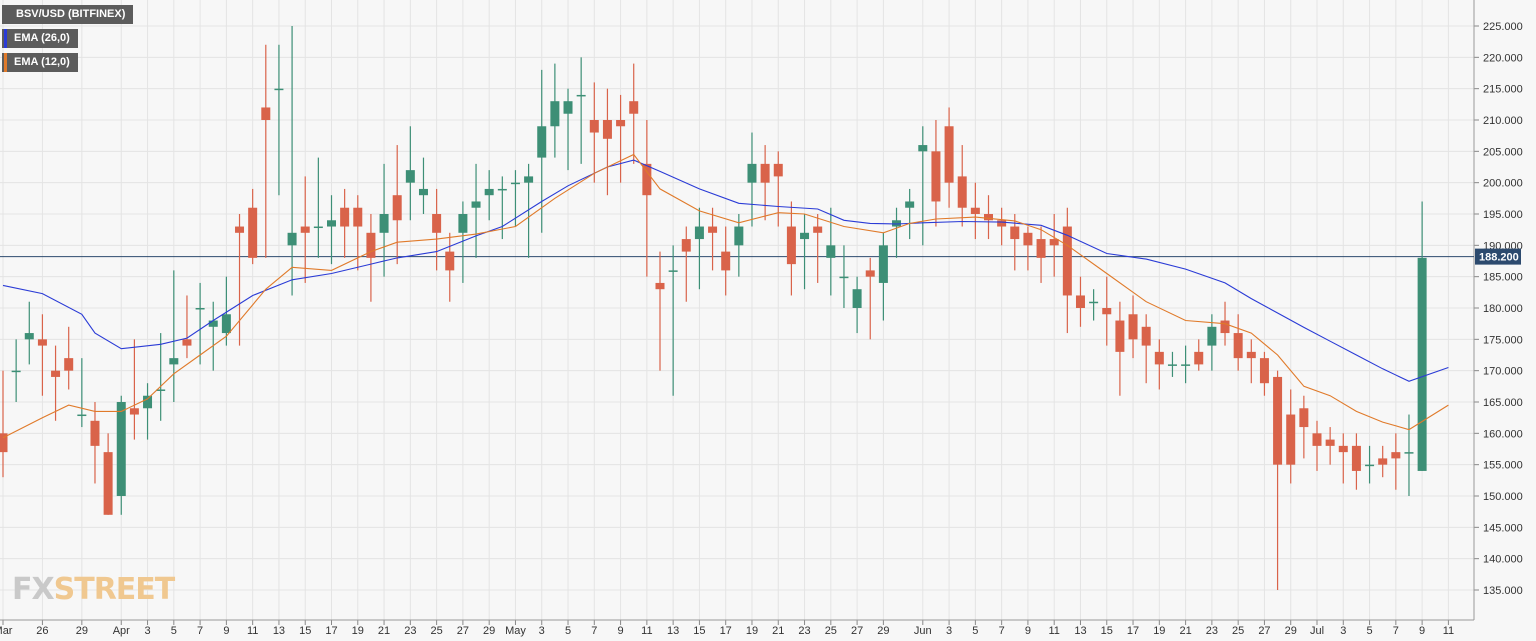  Describe the element at coordinates (923, 631) in the screenshot. I see `x-tick-label: Jun` at that location.